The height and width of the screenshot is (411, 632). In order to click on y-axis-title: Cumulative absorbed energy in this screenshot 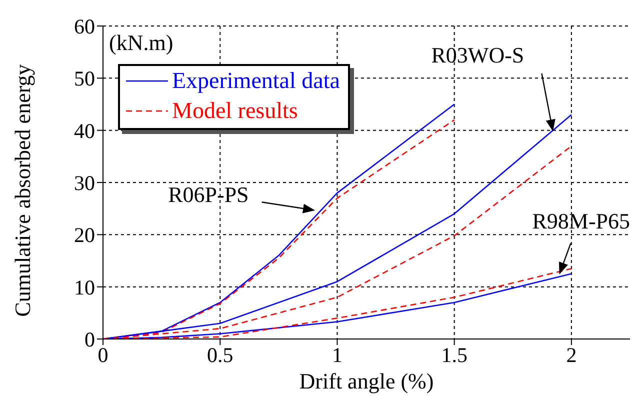, I will do `click(22, 190)`.